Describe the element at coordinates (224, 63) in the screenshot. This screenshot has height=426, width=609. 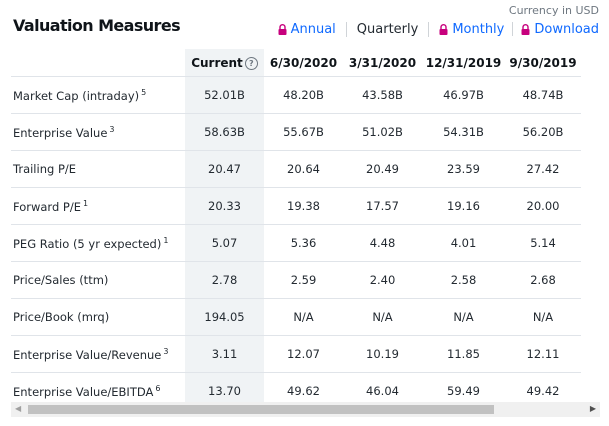
I see `header-current: Current?` at that location.